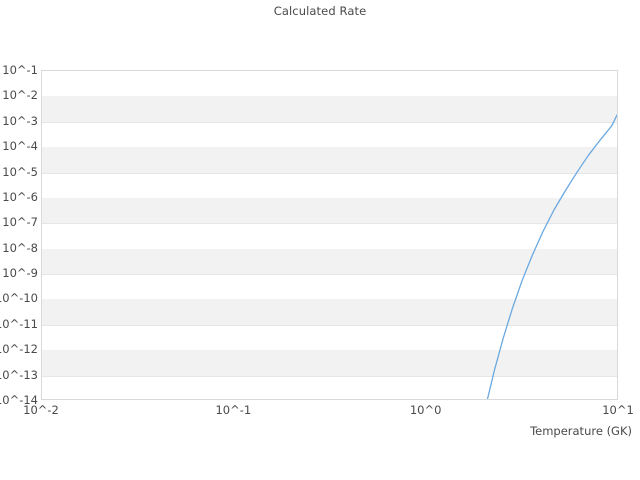  Describe the element at coordinates (19, 374) in the screenshot. I see `y-tick-label: 10^-13` at that location.